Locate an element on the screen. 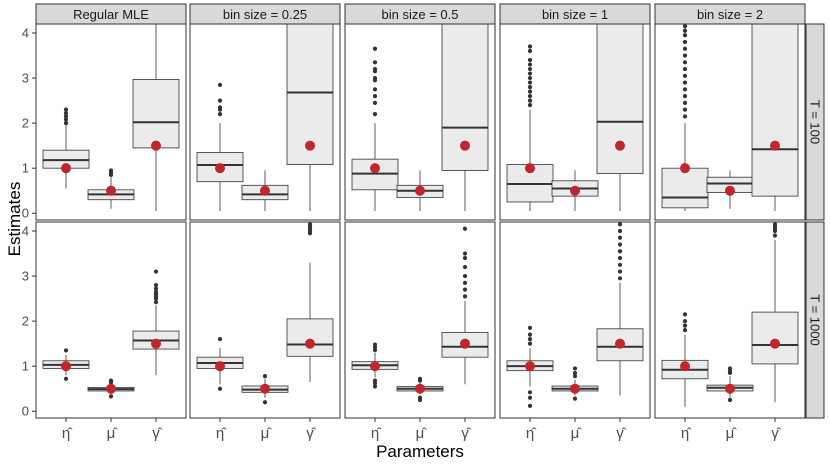  column-strip is located at coordinates (420, 14).